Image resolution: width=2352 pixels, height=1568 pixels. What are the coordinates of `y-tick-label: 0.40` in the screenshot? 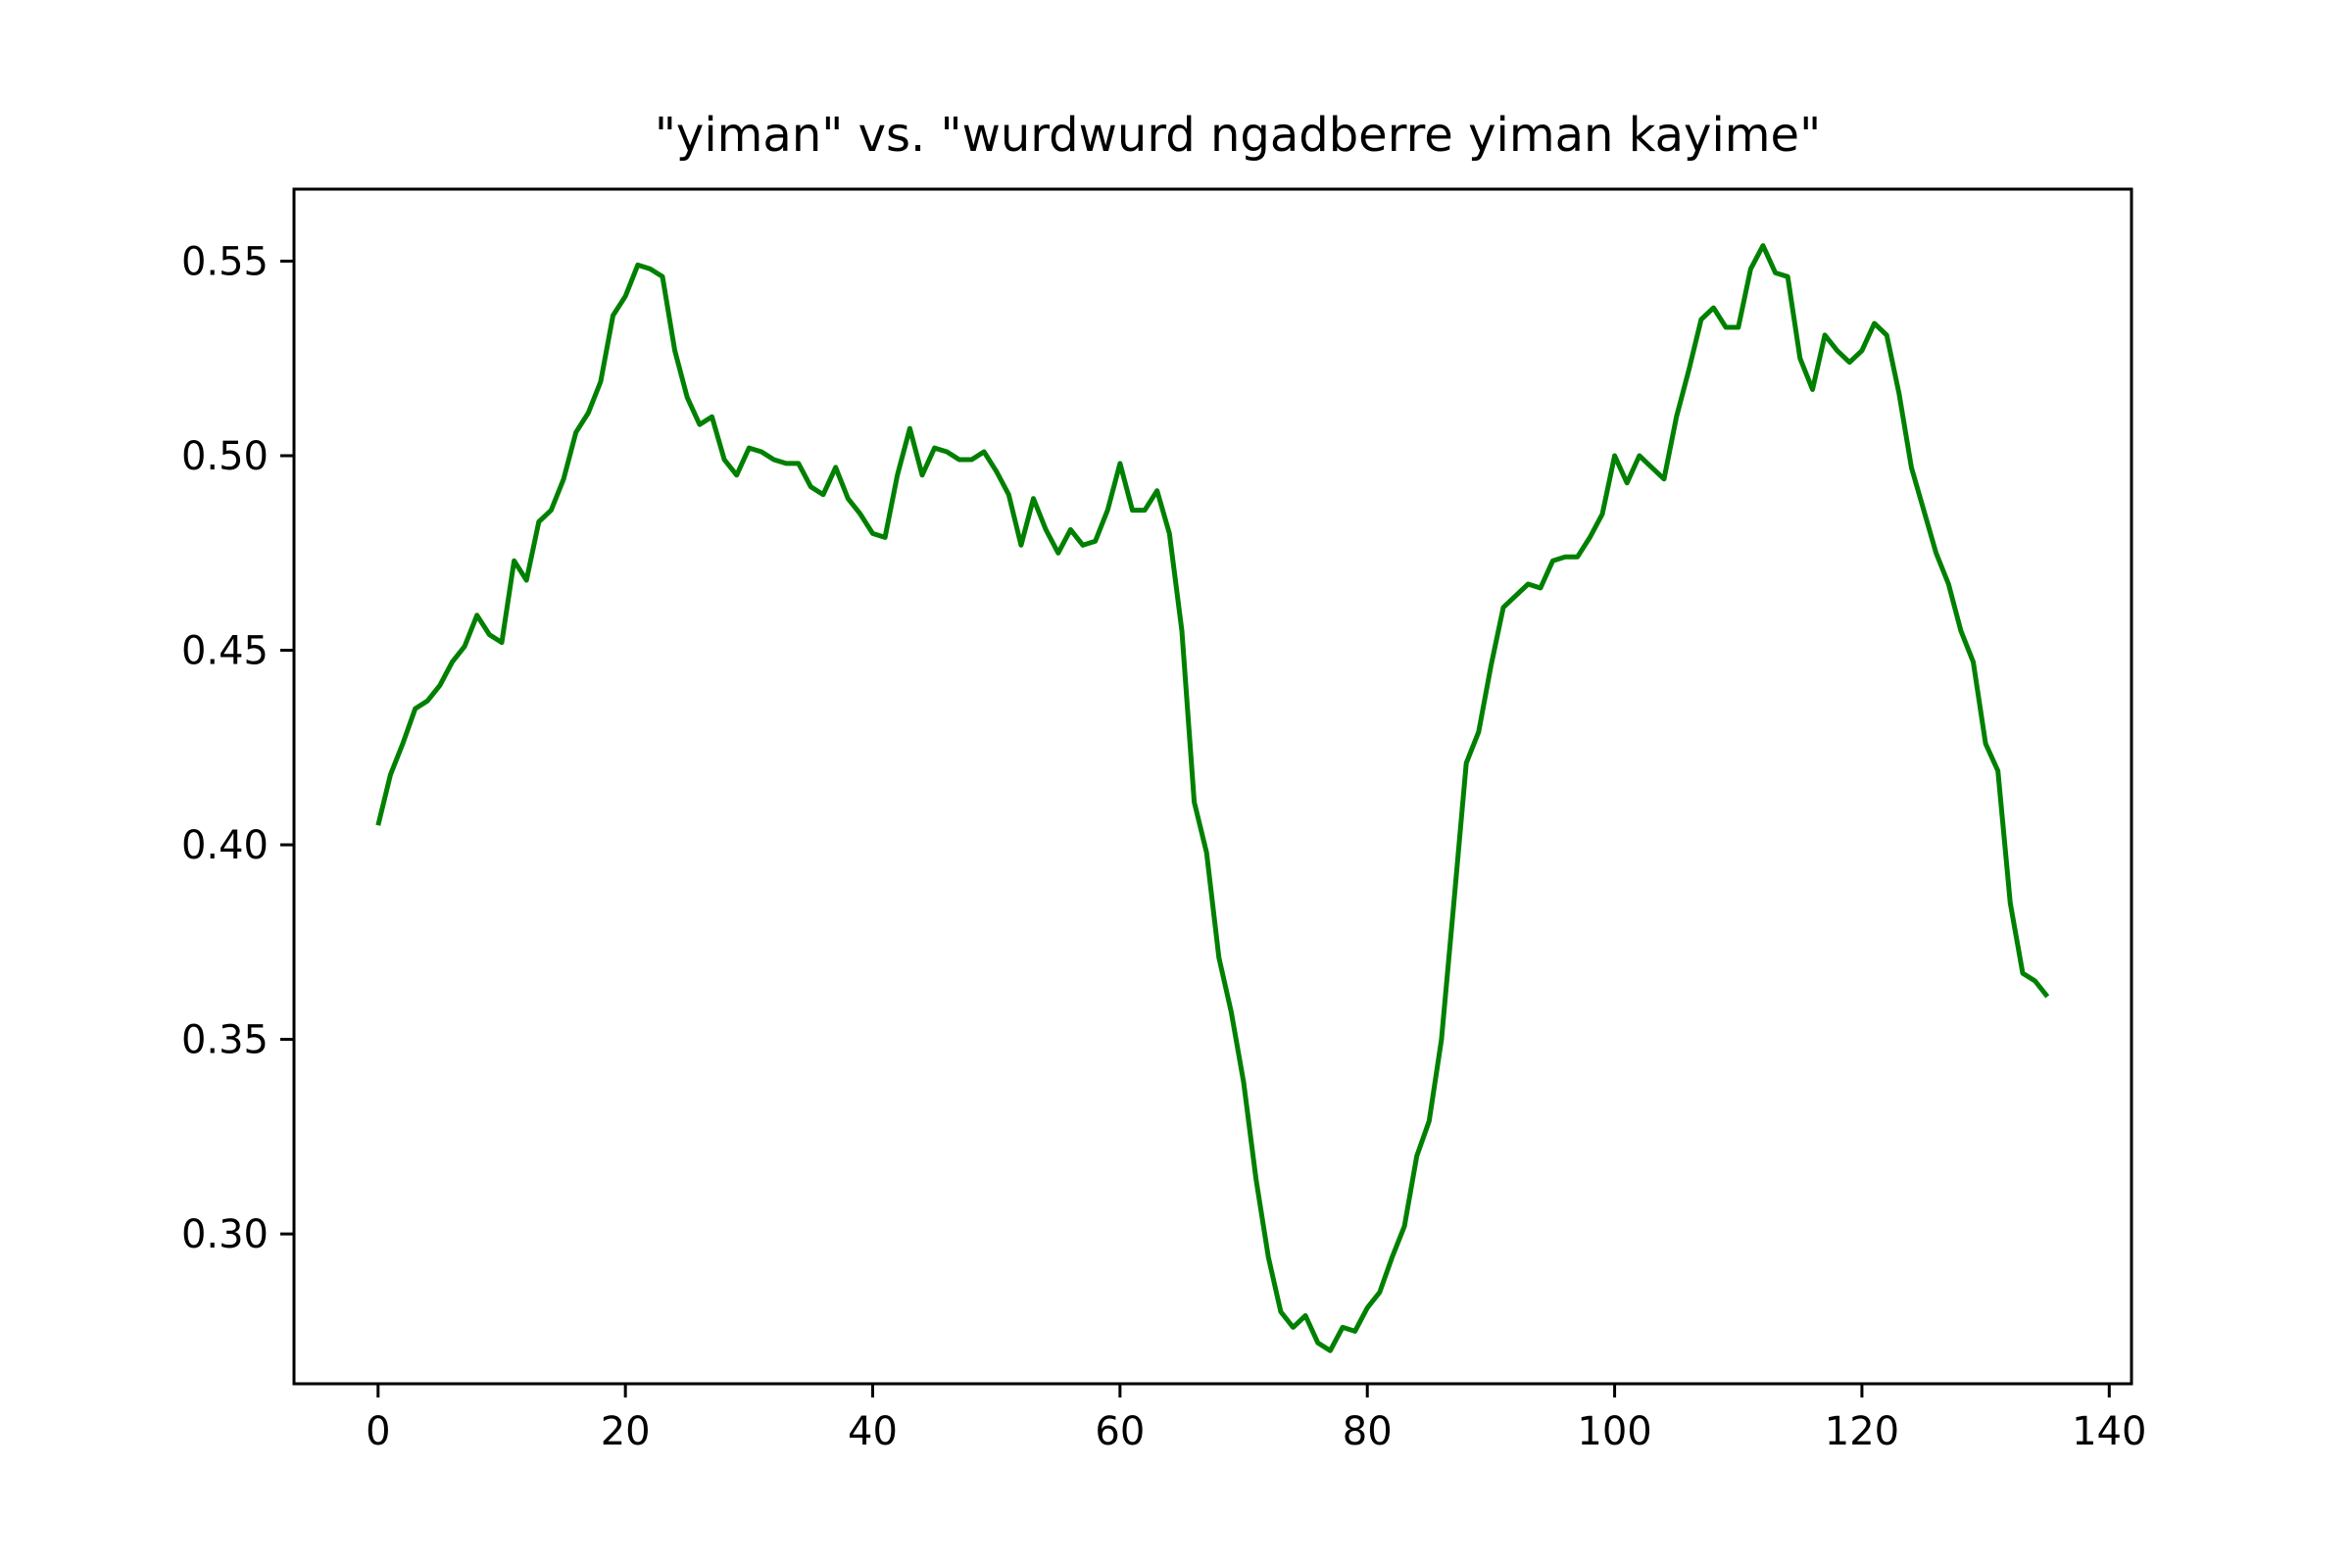 It's located at (225, 845).